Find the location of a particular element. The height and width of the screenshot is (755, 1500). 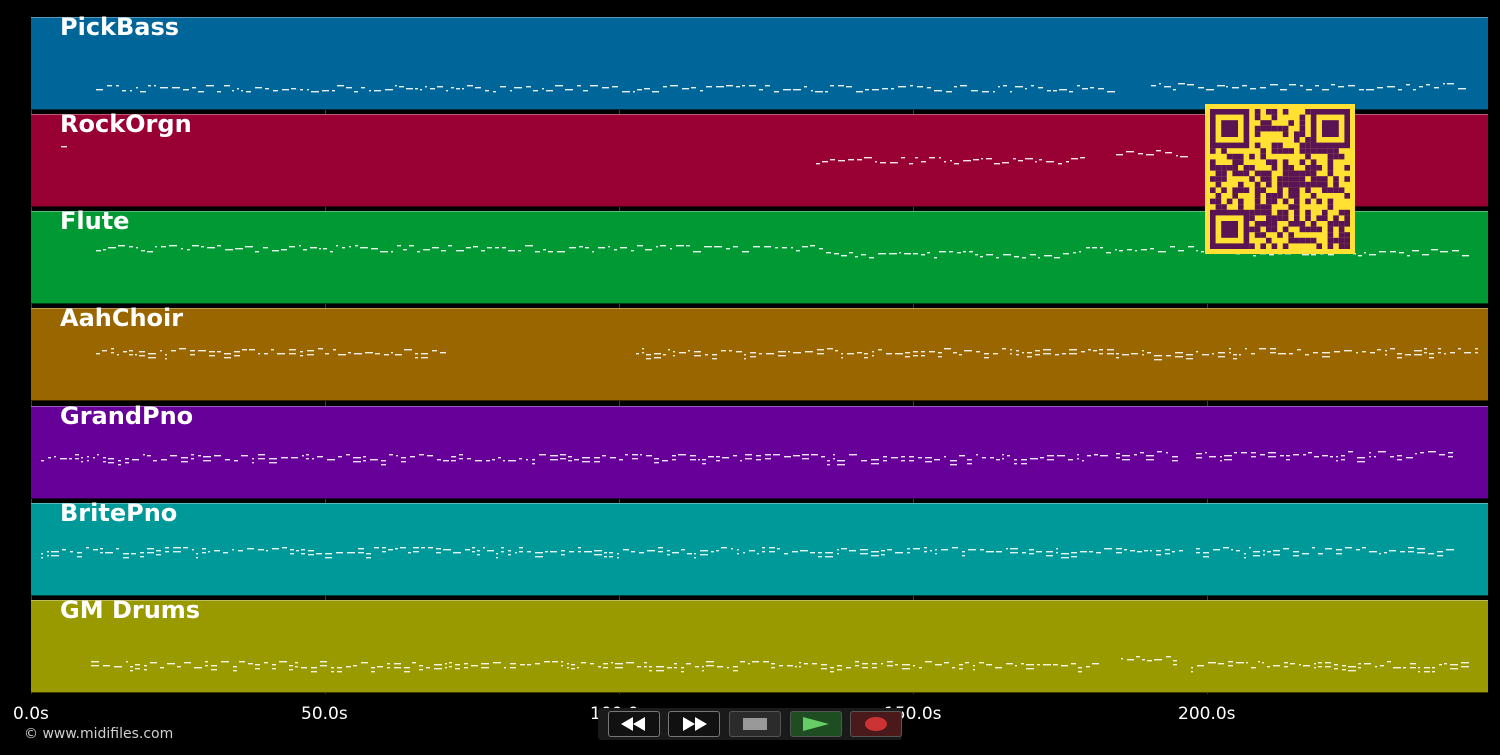

qr-code is located at coordinates (1280, 179).